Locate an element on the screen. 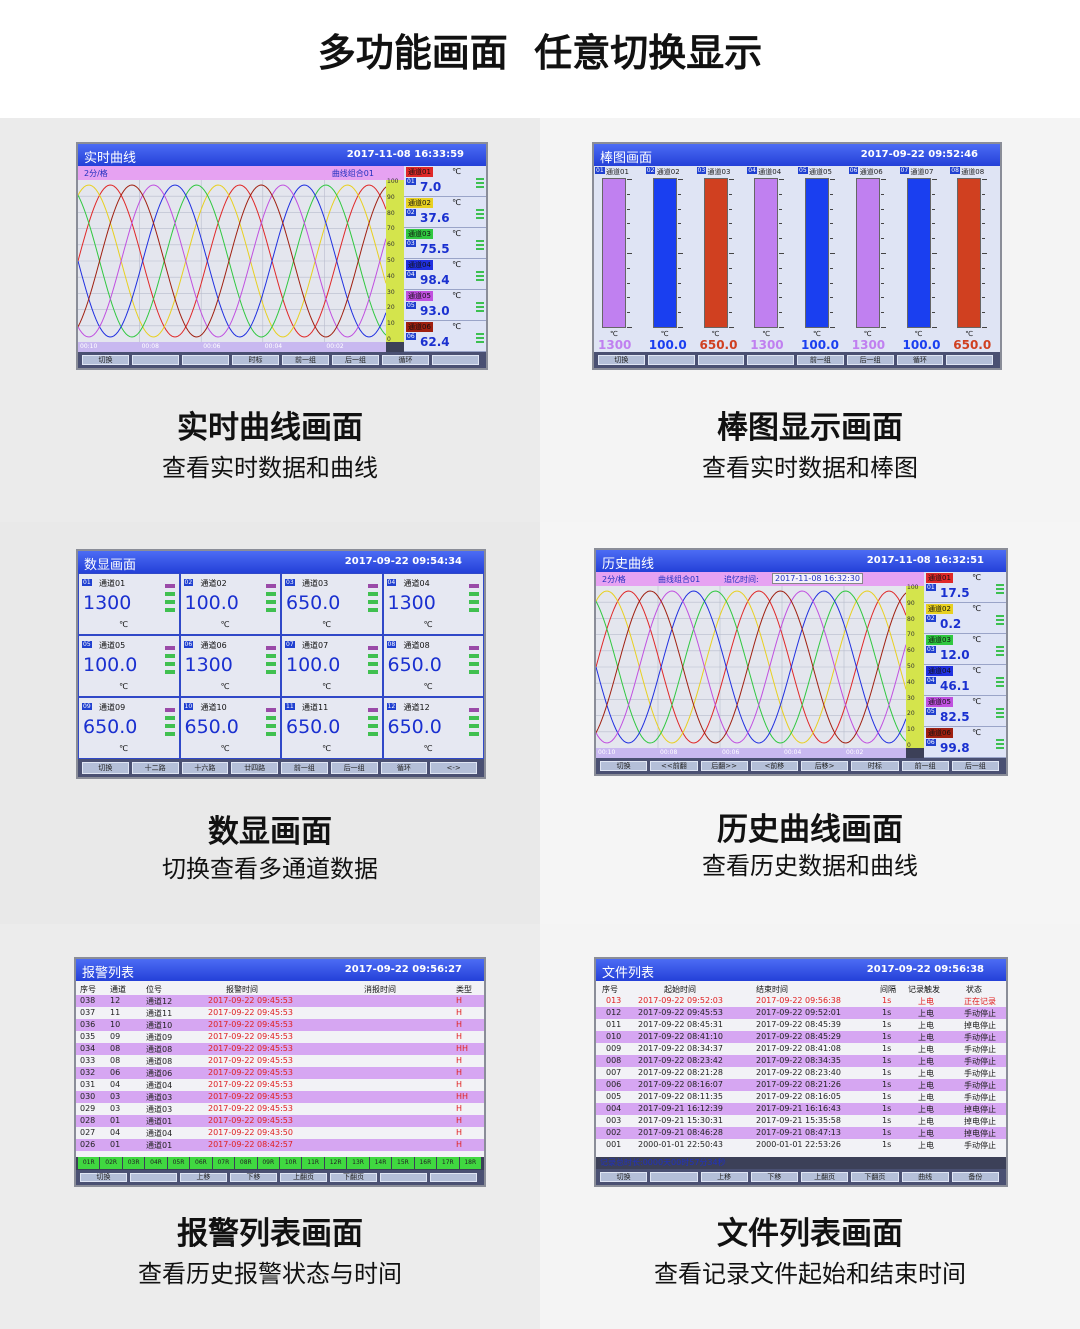 The image size is (1080, 1329). button: 后移> is located at coordinates (824, 766).